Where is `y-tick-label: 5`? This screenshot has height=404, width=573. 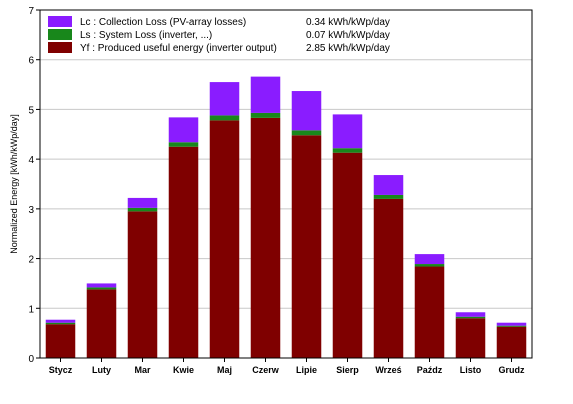 y-tick-label: 5 is located at coordinates (31, 110).